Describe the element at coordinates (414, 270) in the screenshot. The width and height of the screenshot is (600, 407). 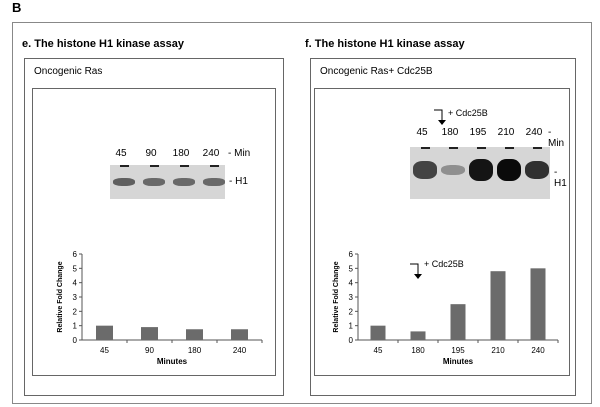
I see `annotation-arrow-icon` at that location.